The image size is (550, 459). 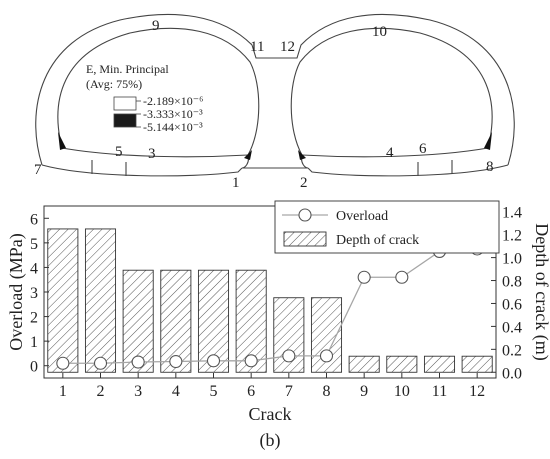 I want to click on legend-depth-label: Depth of crack, so click(x=377, y=240).